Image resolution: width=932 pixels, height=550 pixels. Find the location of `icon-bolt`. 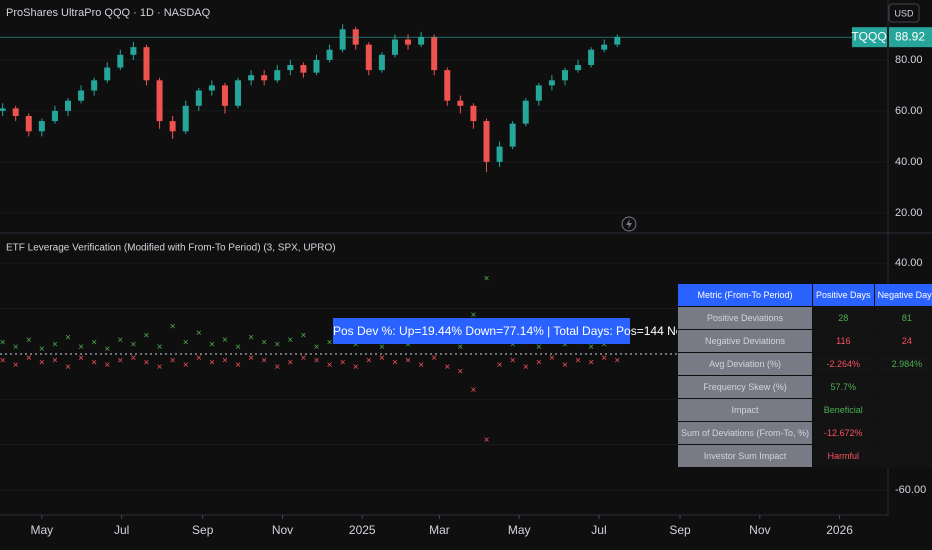

icon-bolt is located at coordinates (629, 224).